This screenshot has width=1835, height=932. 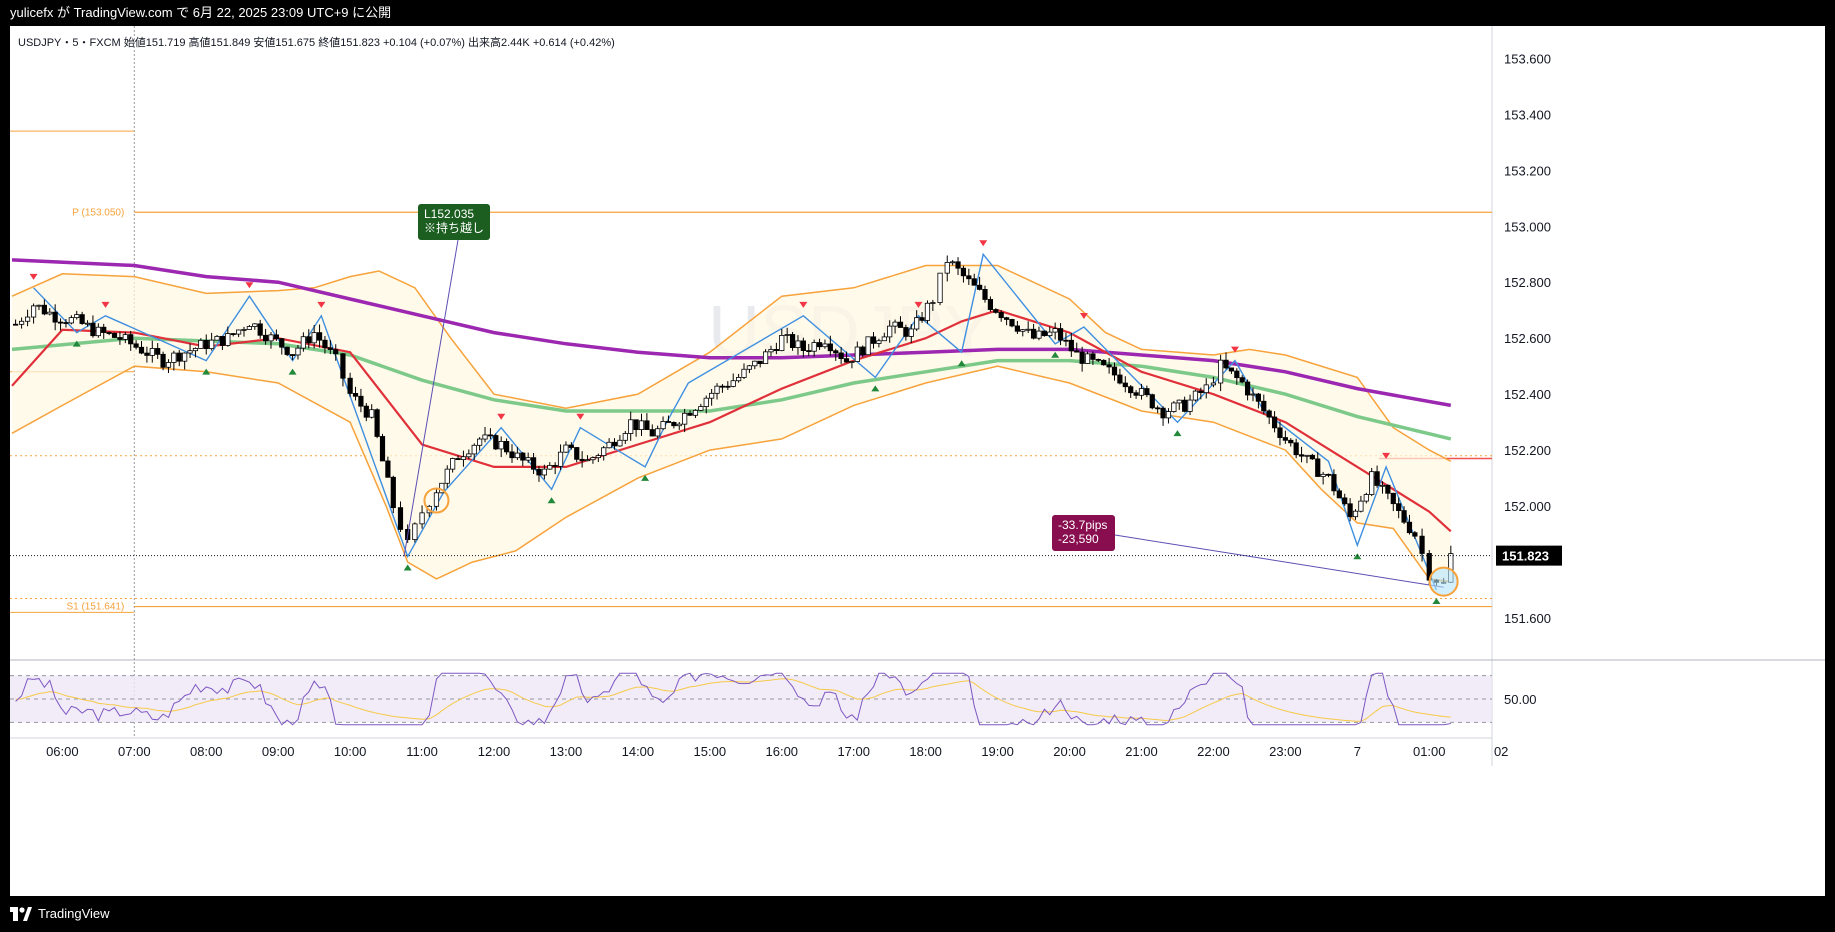 What do you see at coordinates (449, 214) in the screenshot?
I see `note-line: L152.035` at bounding box center [449, 214].